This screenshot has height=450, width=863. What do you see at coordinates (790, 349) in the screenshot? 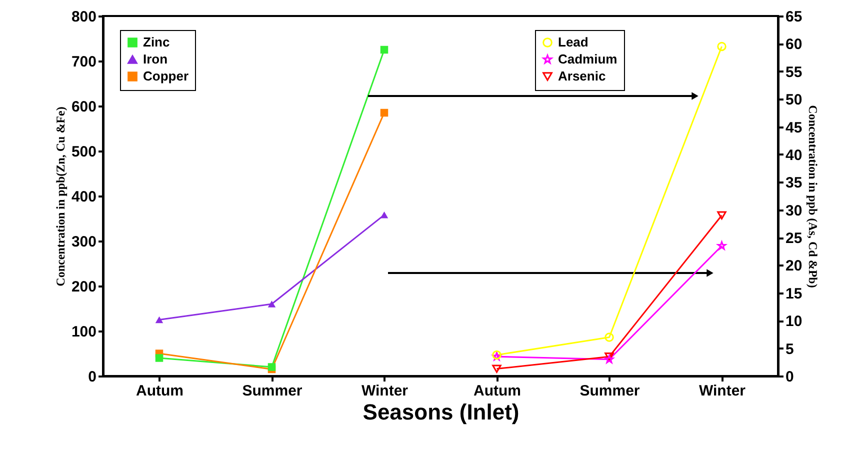
I see `y2-tick-label: 5` at bounding box center [790, 349].